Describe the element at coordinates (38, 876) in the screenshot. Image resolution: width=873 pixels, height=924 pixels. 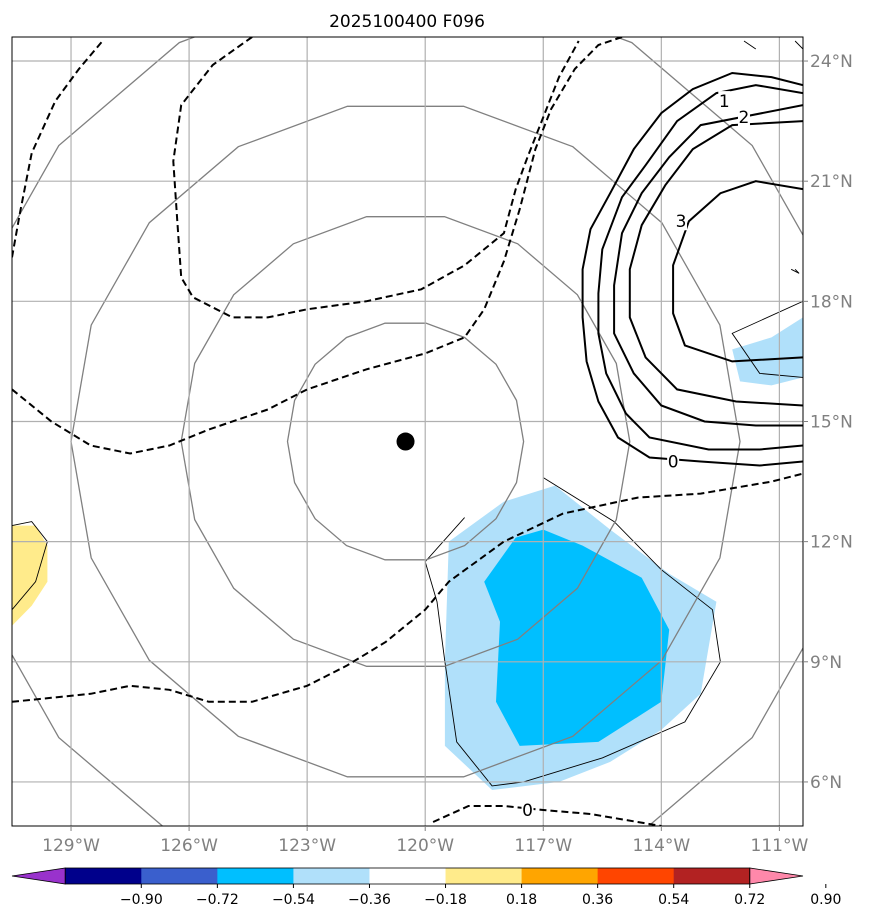
I see `colorbar-extend-low` at that location.